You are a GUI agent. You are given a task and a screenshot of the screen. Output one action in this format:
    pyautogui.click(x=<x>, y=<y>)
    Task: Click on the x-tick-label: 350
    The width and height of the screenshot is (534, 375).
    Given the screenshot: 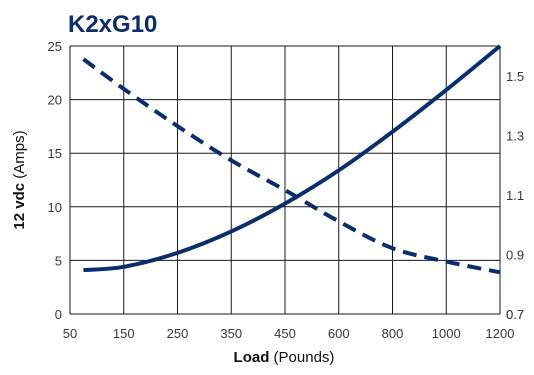 What is the action you would take?
    pyautogui.click(x=231, y=333)
    